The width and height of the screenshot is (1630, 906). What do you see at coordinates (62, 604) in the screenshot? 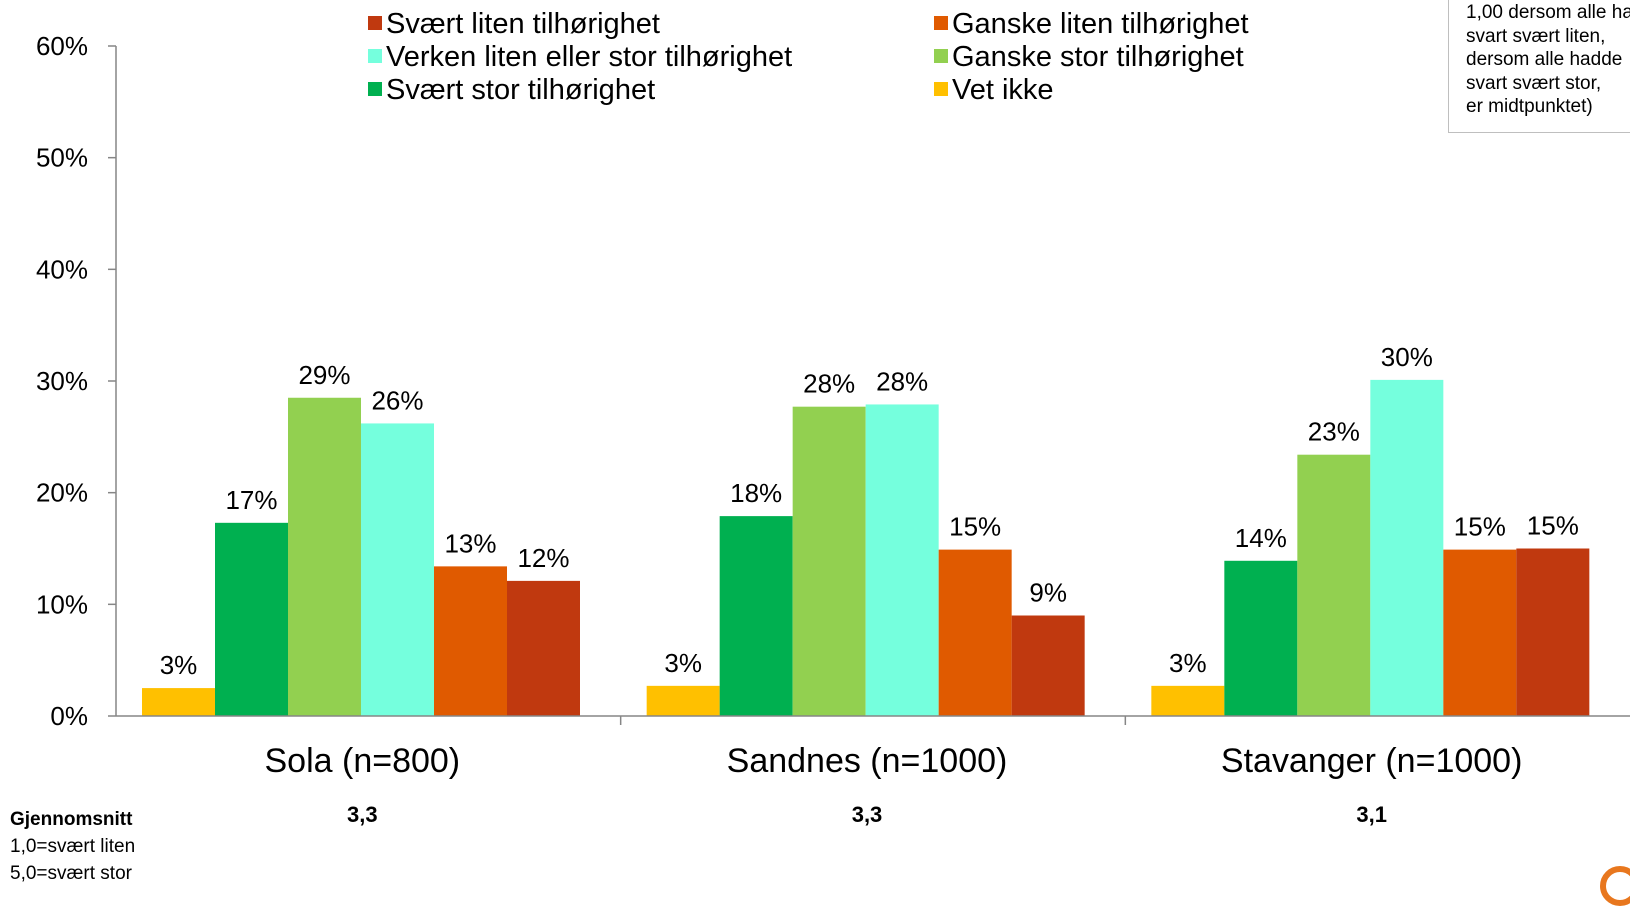
I see `y-tick-label: 10%` at bounding box center [62, 604].